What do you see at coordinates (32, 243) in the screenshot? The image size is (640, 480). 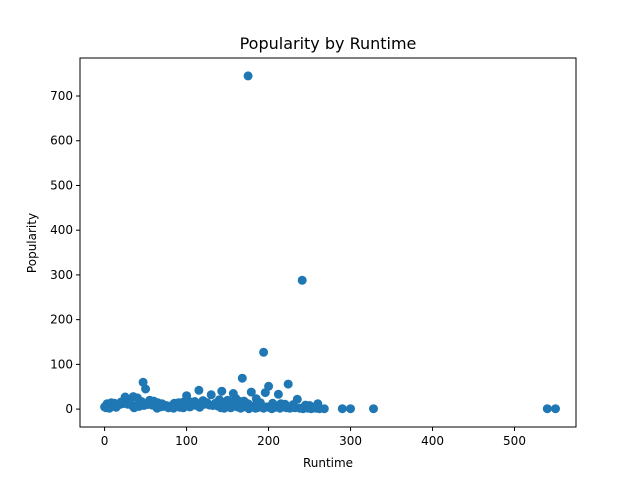 I see `y-axis-label: Popularity` at bounding box center [32, 243].